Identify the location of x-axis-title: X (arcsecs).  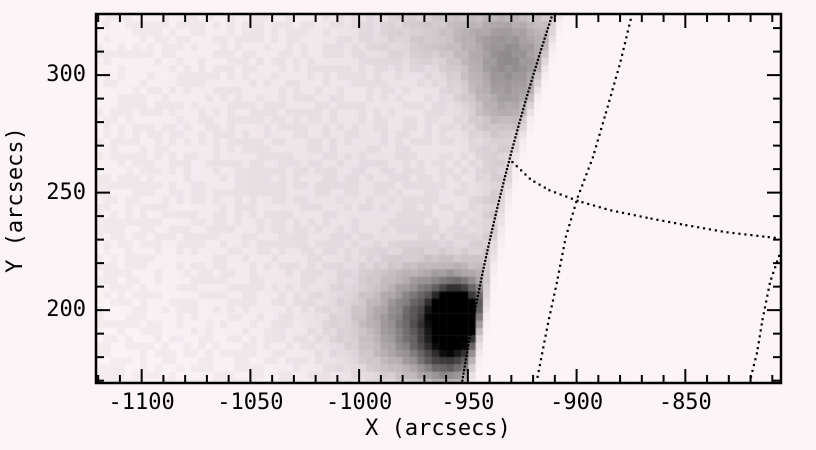
(438, 428).